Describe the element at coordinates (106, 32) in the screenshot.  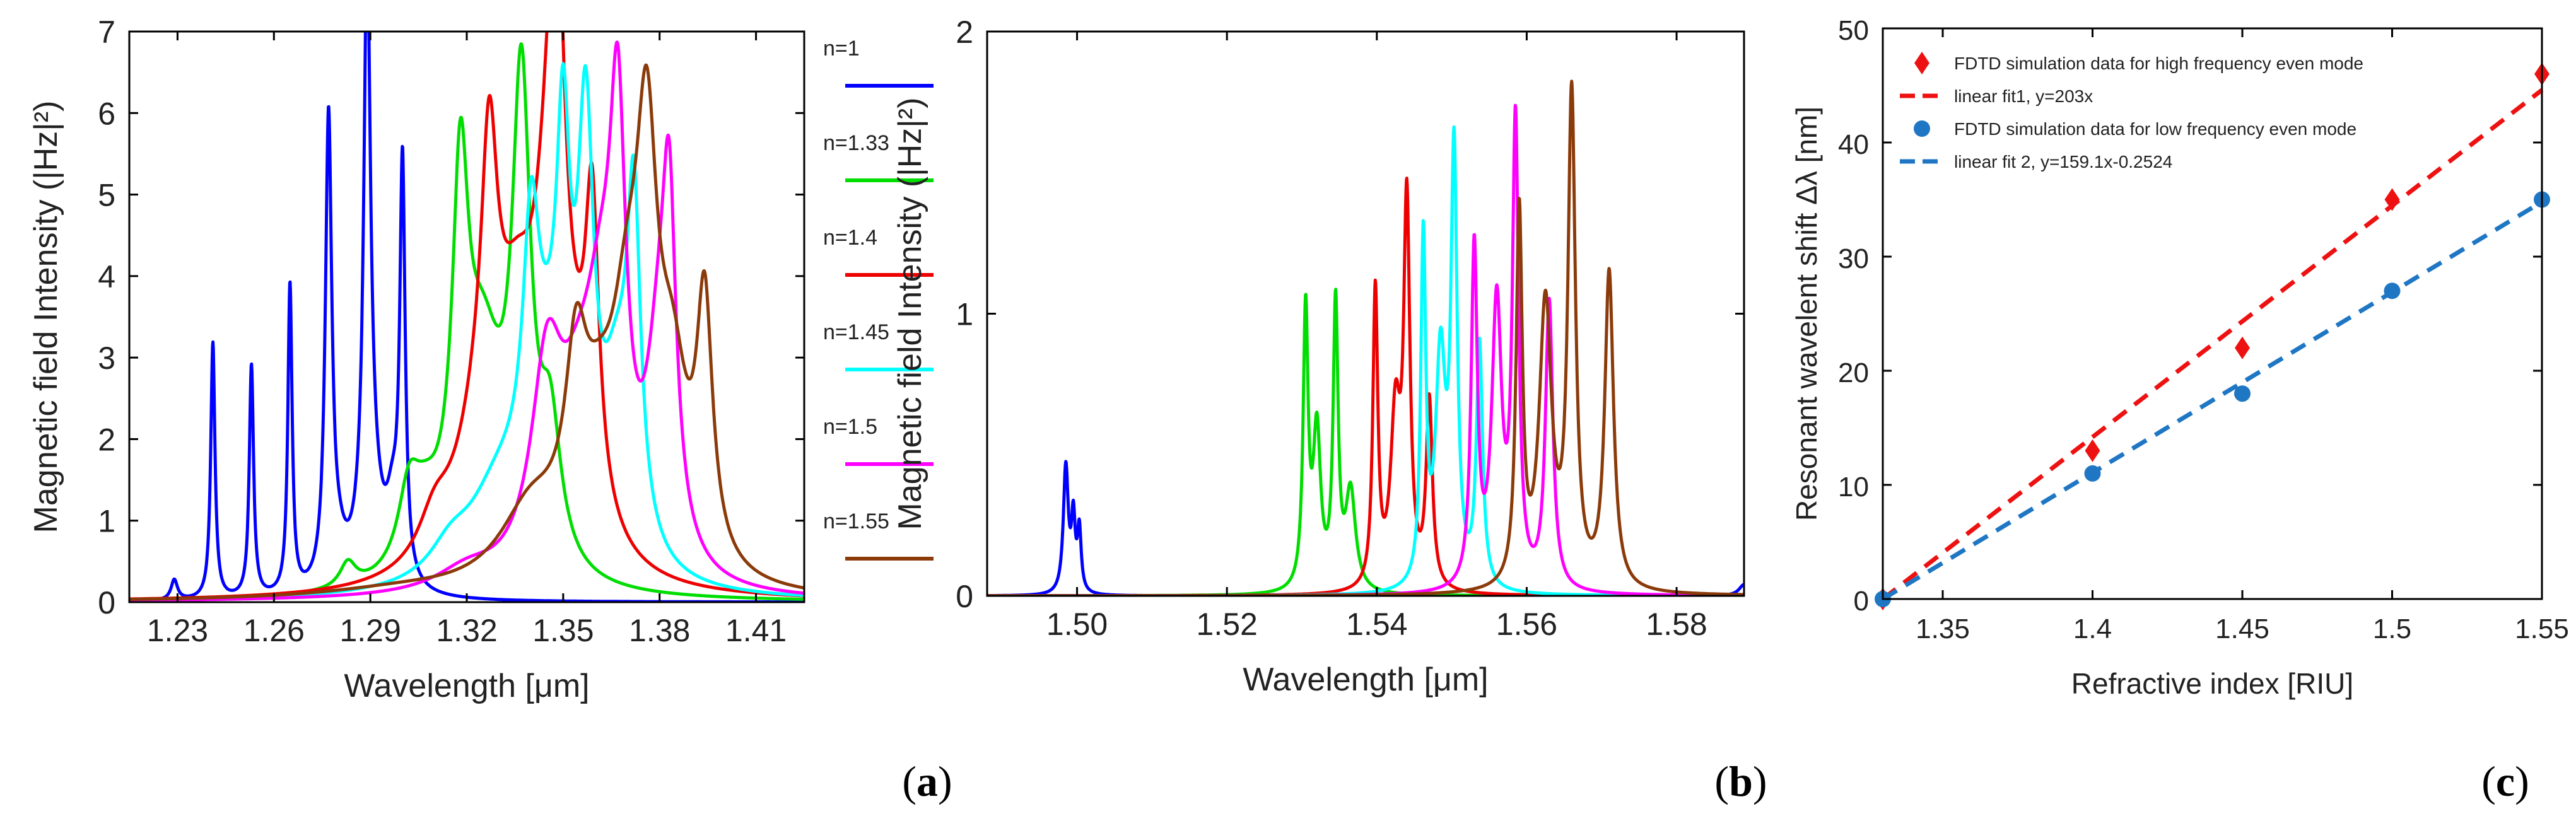
I see `a-ytick-label: 7` at that location.